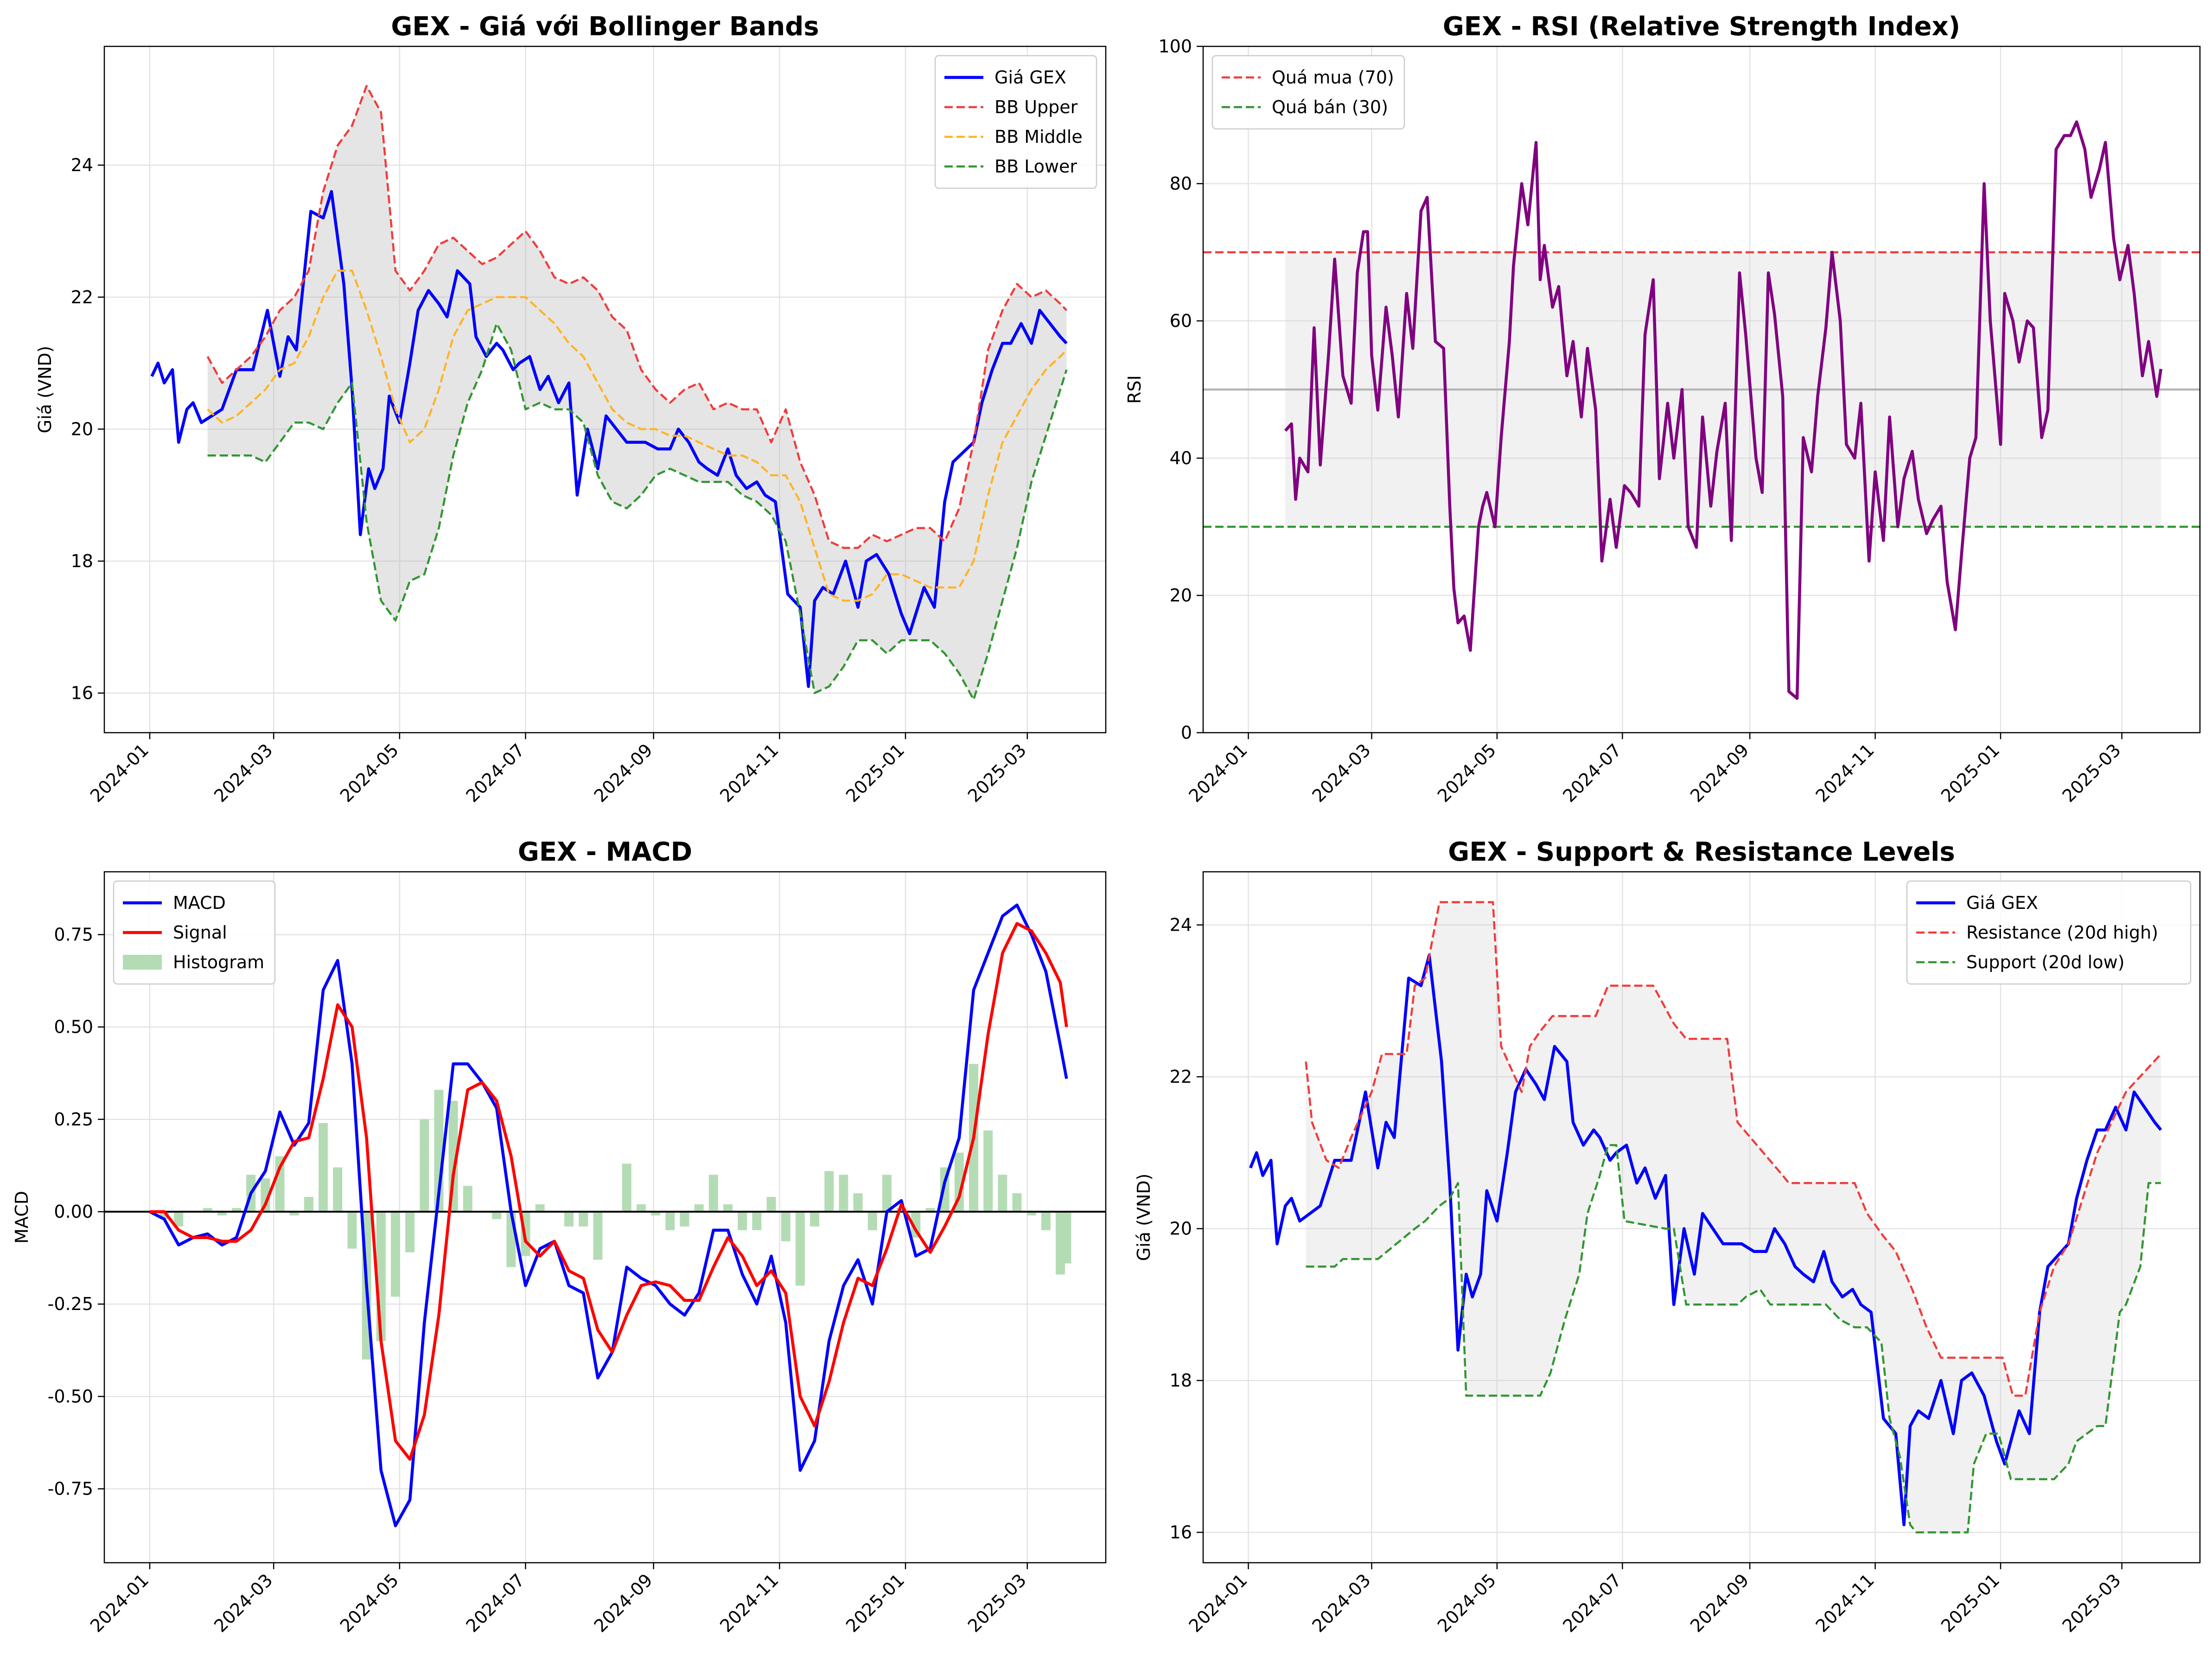 The width and height of the screenshot is (2212, 1655). What do you see at coordinates (200, 903) in the screenshot?
I see `legend-entry: MACD` at bounding box center [200, 903].